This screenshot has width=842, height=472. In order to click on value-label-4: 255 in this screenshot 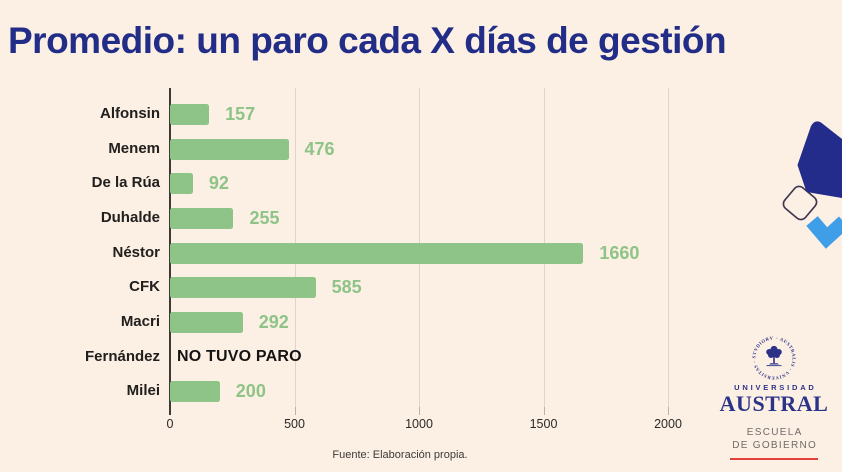, I will do `click(264, 218)`.